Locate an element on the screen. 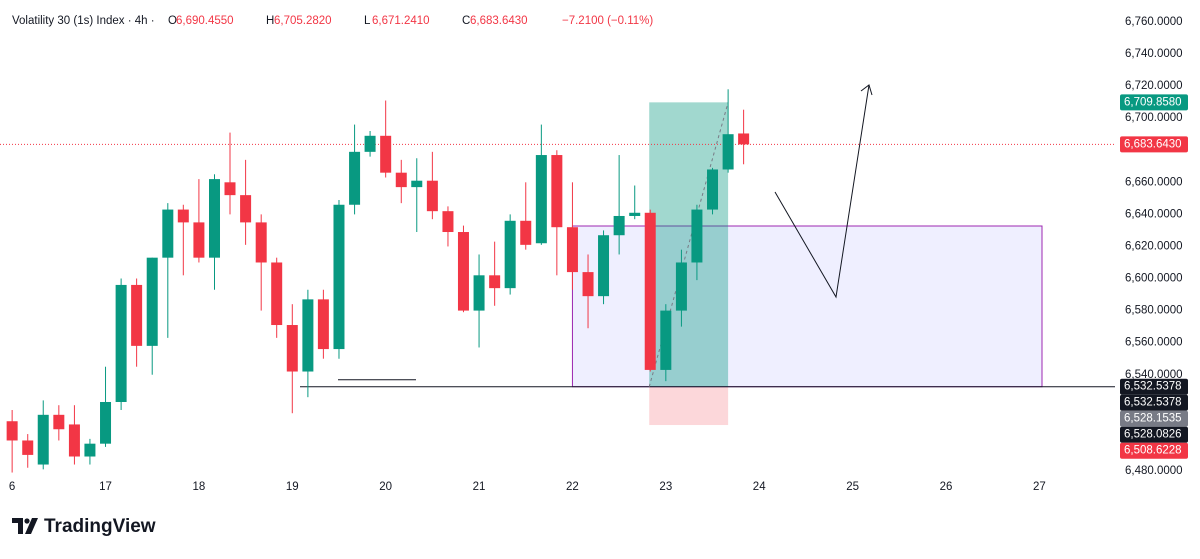 Image resolution: width=1200 pixels, height=559 pixels. ohlc-value: 6,683.6430 is located at coordinates (499, 21).